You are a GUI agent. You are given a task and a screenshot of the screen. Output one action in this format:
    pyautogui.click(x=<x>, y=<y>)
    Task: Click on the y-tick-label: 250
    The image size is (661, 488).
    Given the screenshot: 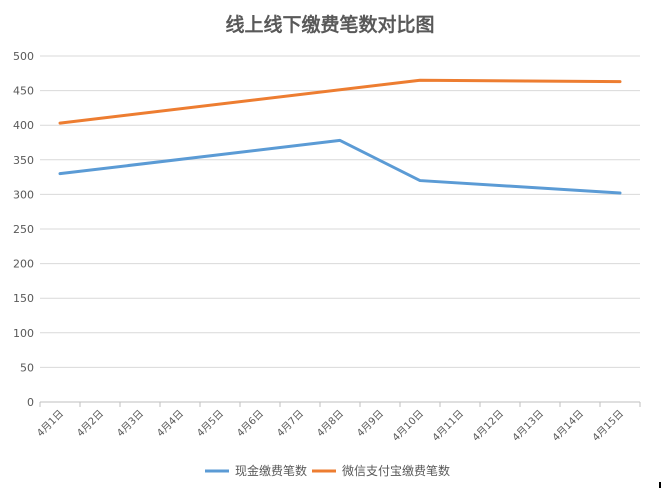 What is the action you would take?
    pyautogui.click(x=23, y=229)
    